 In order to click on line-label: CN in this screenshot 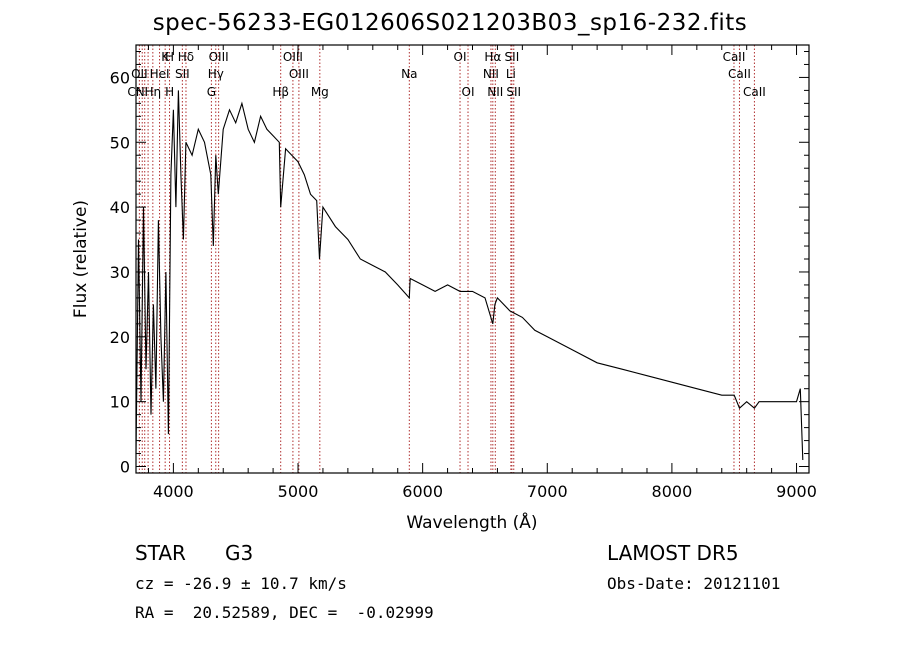, I will do `click(135, 92)`.